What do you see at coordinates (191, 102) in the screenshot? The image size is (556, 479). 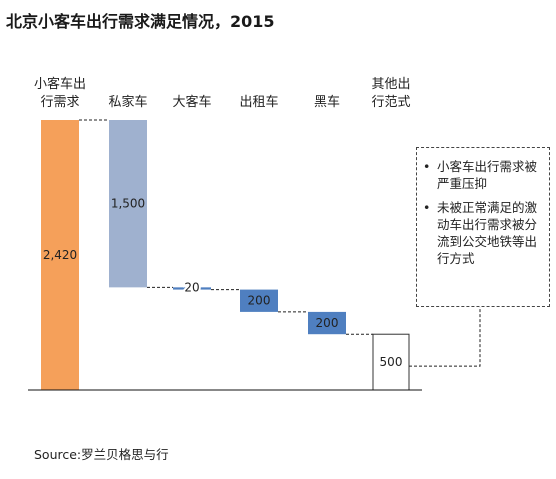 I see `category-label: 大客车` at bounding box center [191, 102].